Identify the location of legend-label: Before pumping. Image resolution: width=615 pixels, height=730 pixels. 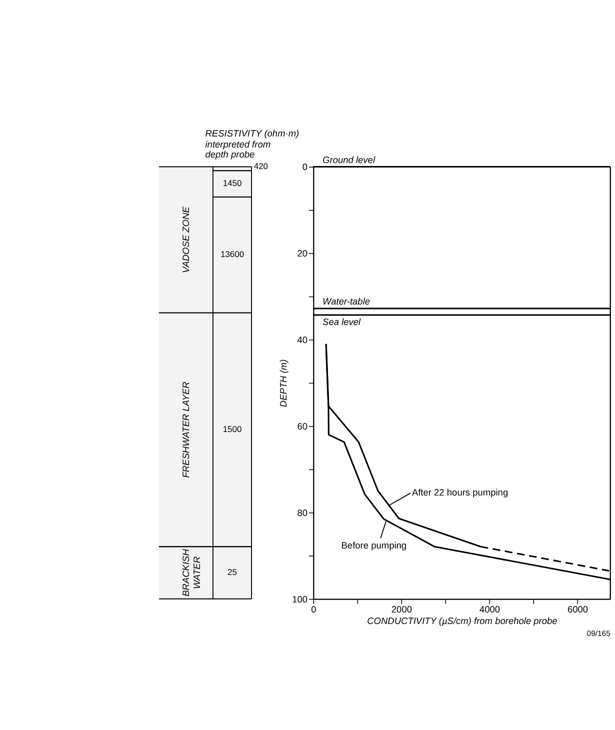
(374, 545).